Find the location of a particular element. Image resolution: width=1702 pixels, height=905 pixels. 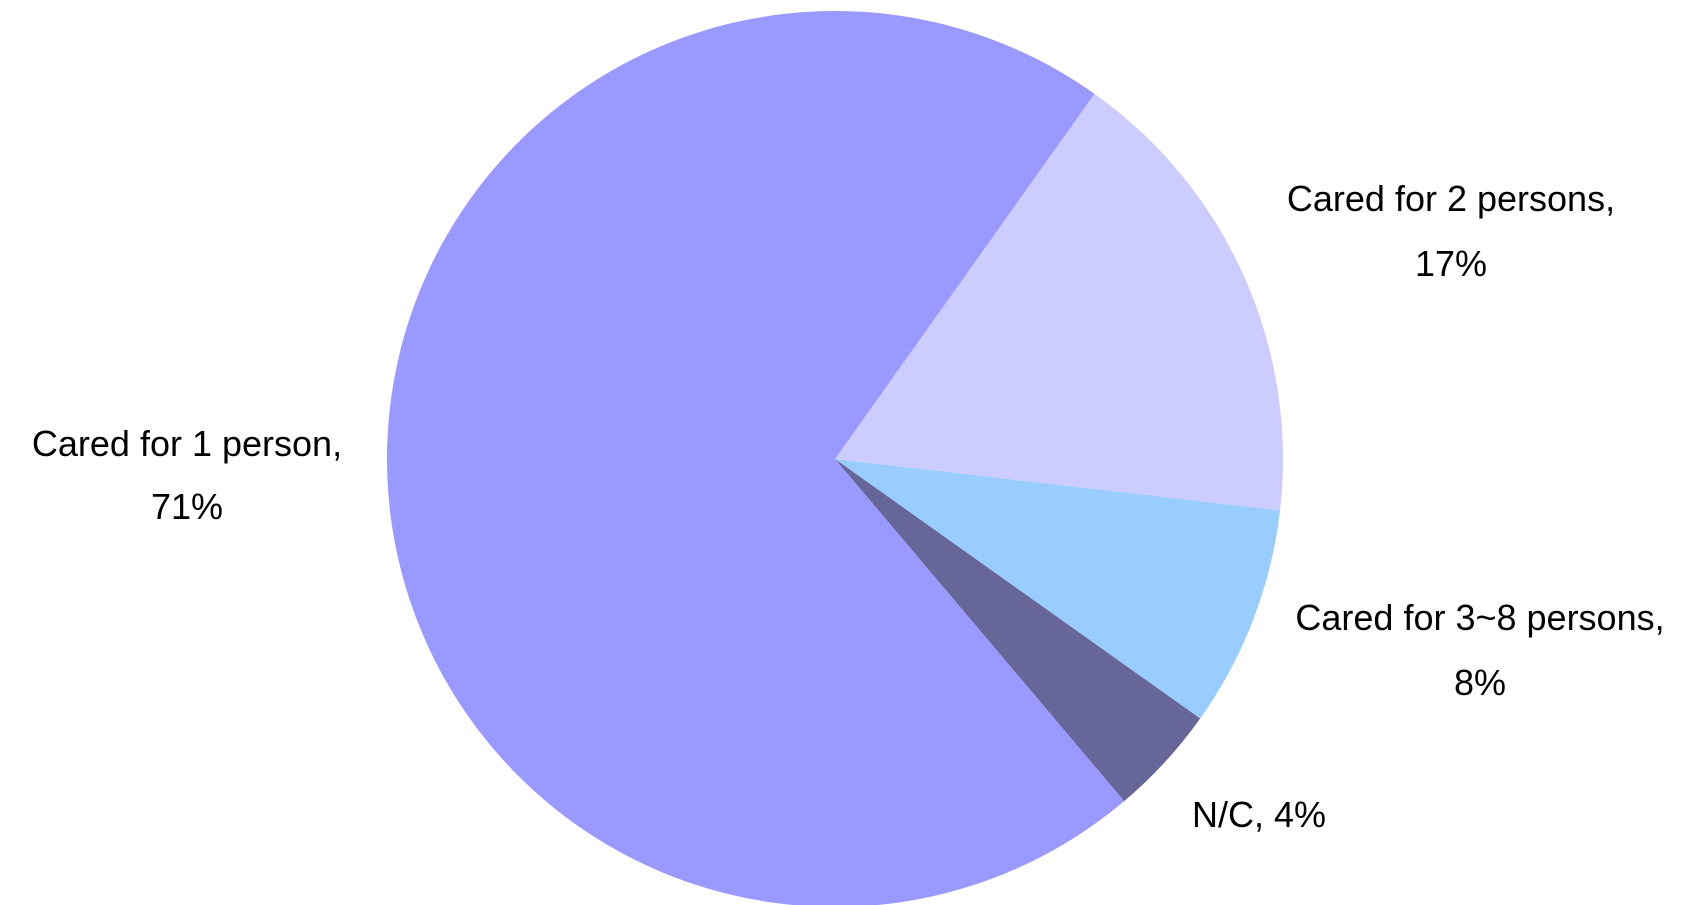

value-label: 8% is located at coordinates (1480, 682).